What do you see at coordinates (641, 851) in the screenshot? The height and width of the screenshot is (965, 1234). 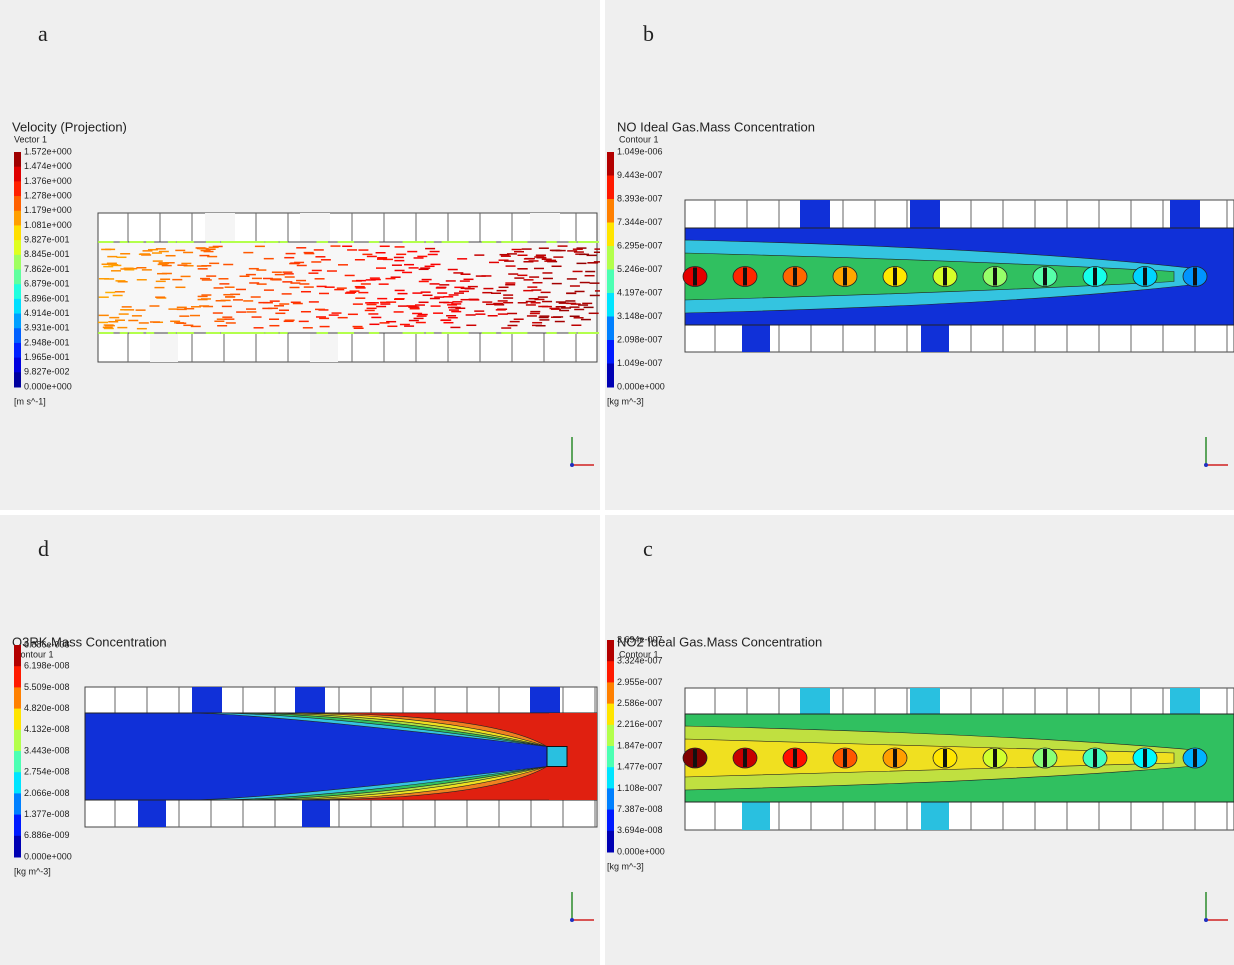 I see `legend-label: 0.000e+000` at bounding box center [641, 851].